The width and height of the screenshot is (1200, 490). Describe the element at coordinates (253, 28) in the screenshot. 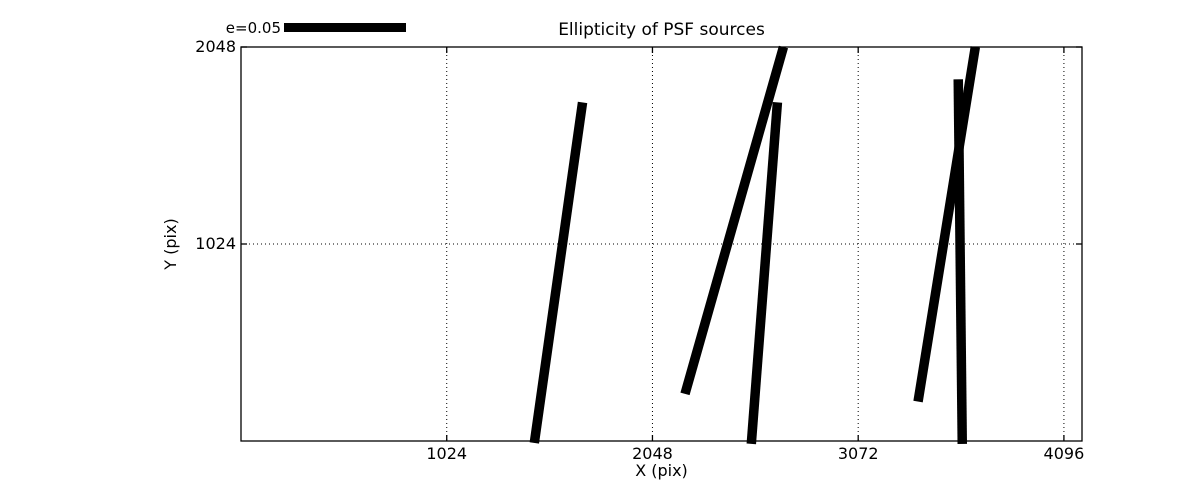

I see `legend-label: e=0.05` at that location.